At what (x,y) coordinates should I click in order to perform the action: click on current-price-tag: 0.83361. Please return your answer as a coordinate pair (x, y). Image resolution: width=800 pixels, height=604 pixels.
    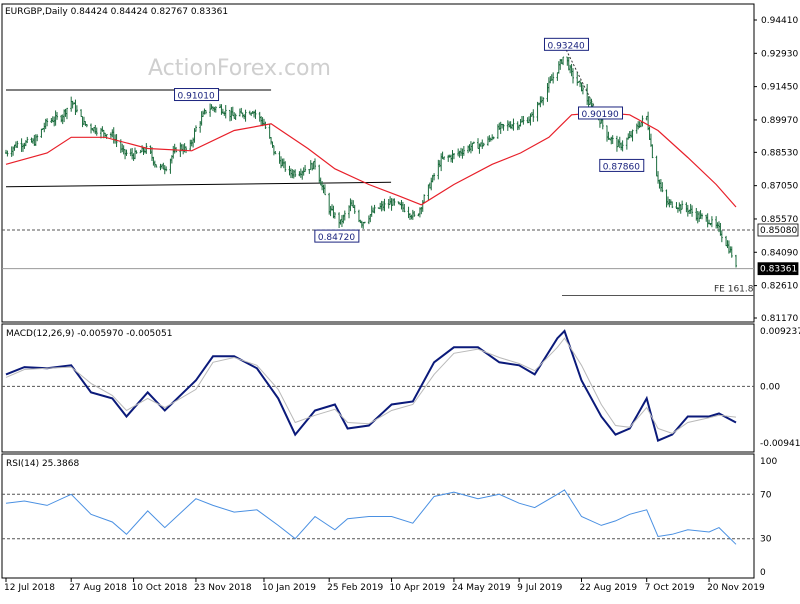
    Looking at the image, I should click on (778, 269).